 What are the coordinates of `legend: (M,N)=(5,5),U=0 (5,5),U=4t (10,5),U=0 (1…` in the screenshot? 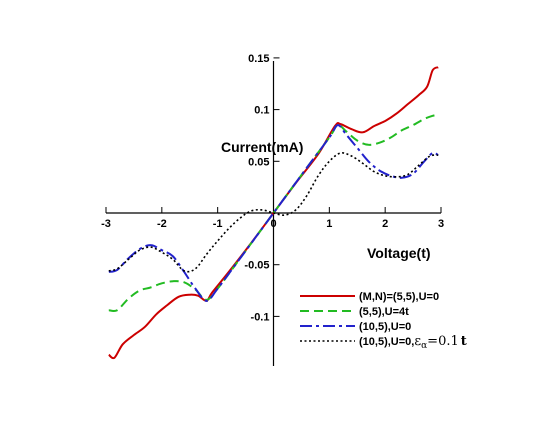 It's located at (383, 321).